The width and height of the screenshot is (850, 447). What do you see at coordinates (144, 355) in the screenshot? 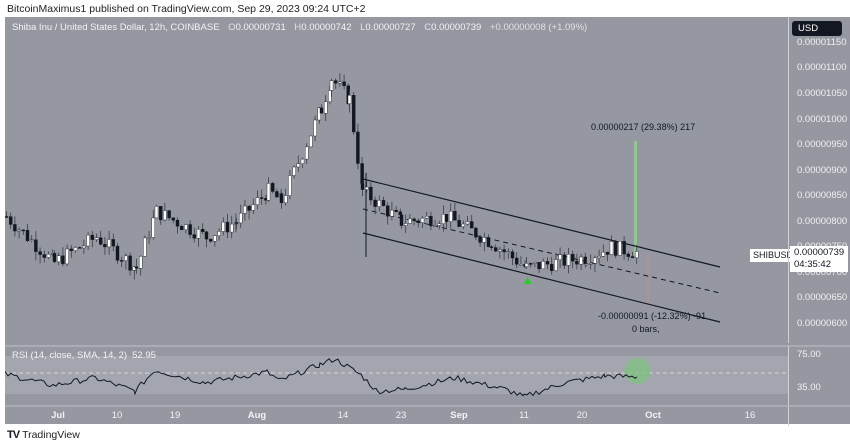
I see `rsi-value: 52.95` at bounding box center [144, 355].